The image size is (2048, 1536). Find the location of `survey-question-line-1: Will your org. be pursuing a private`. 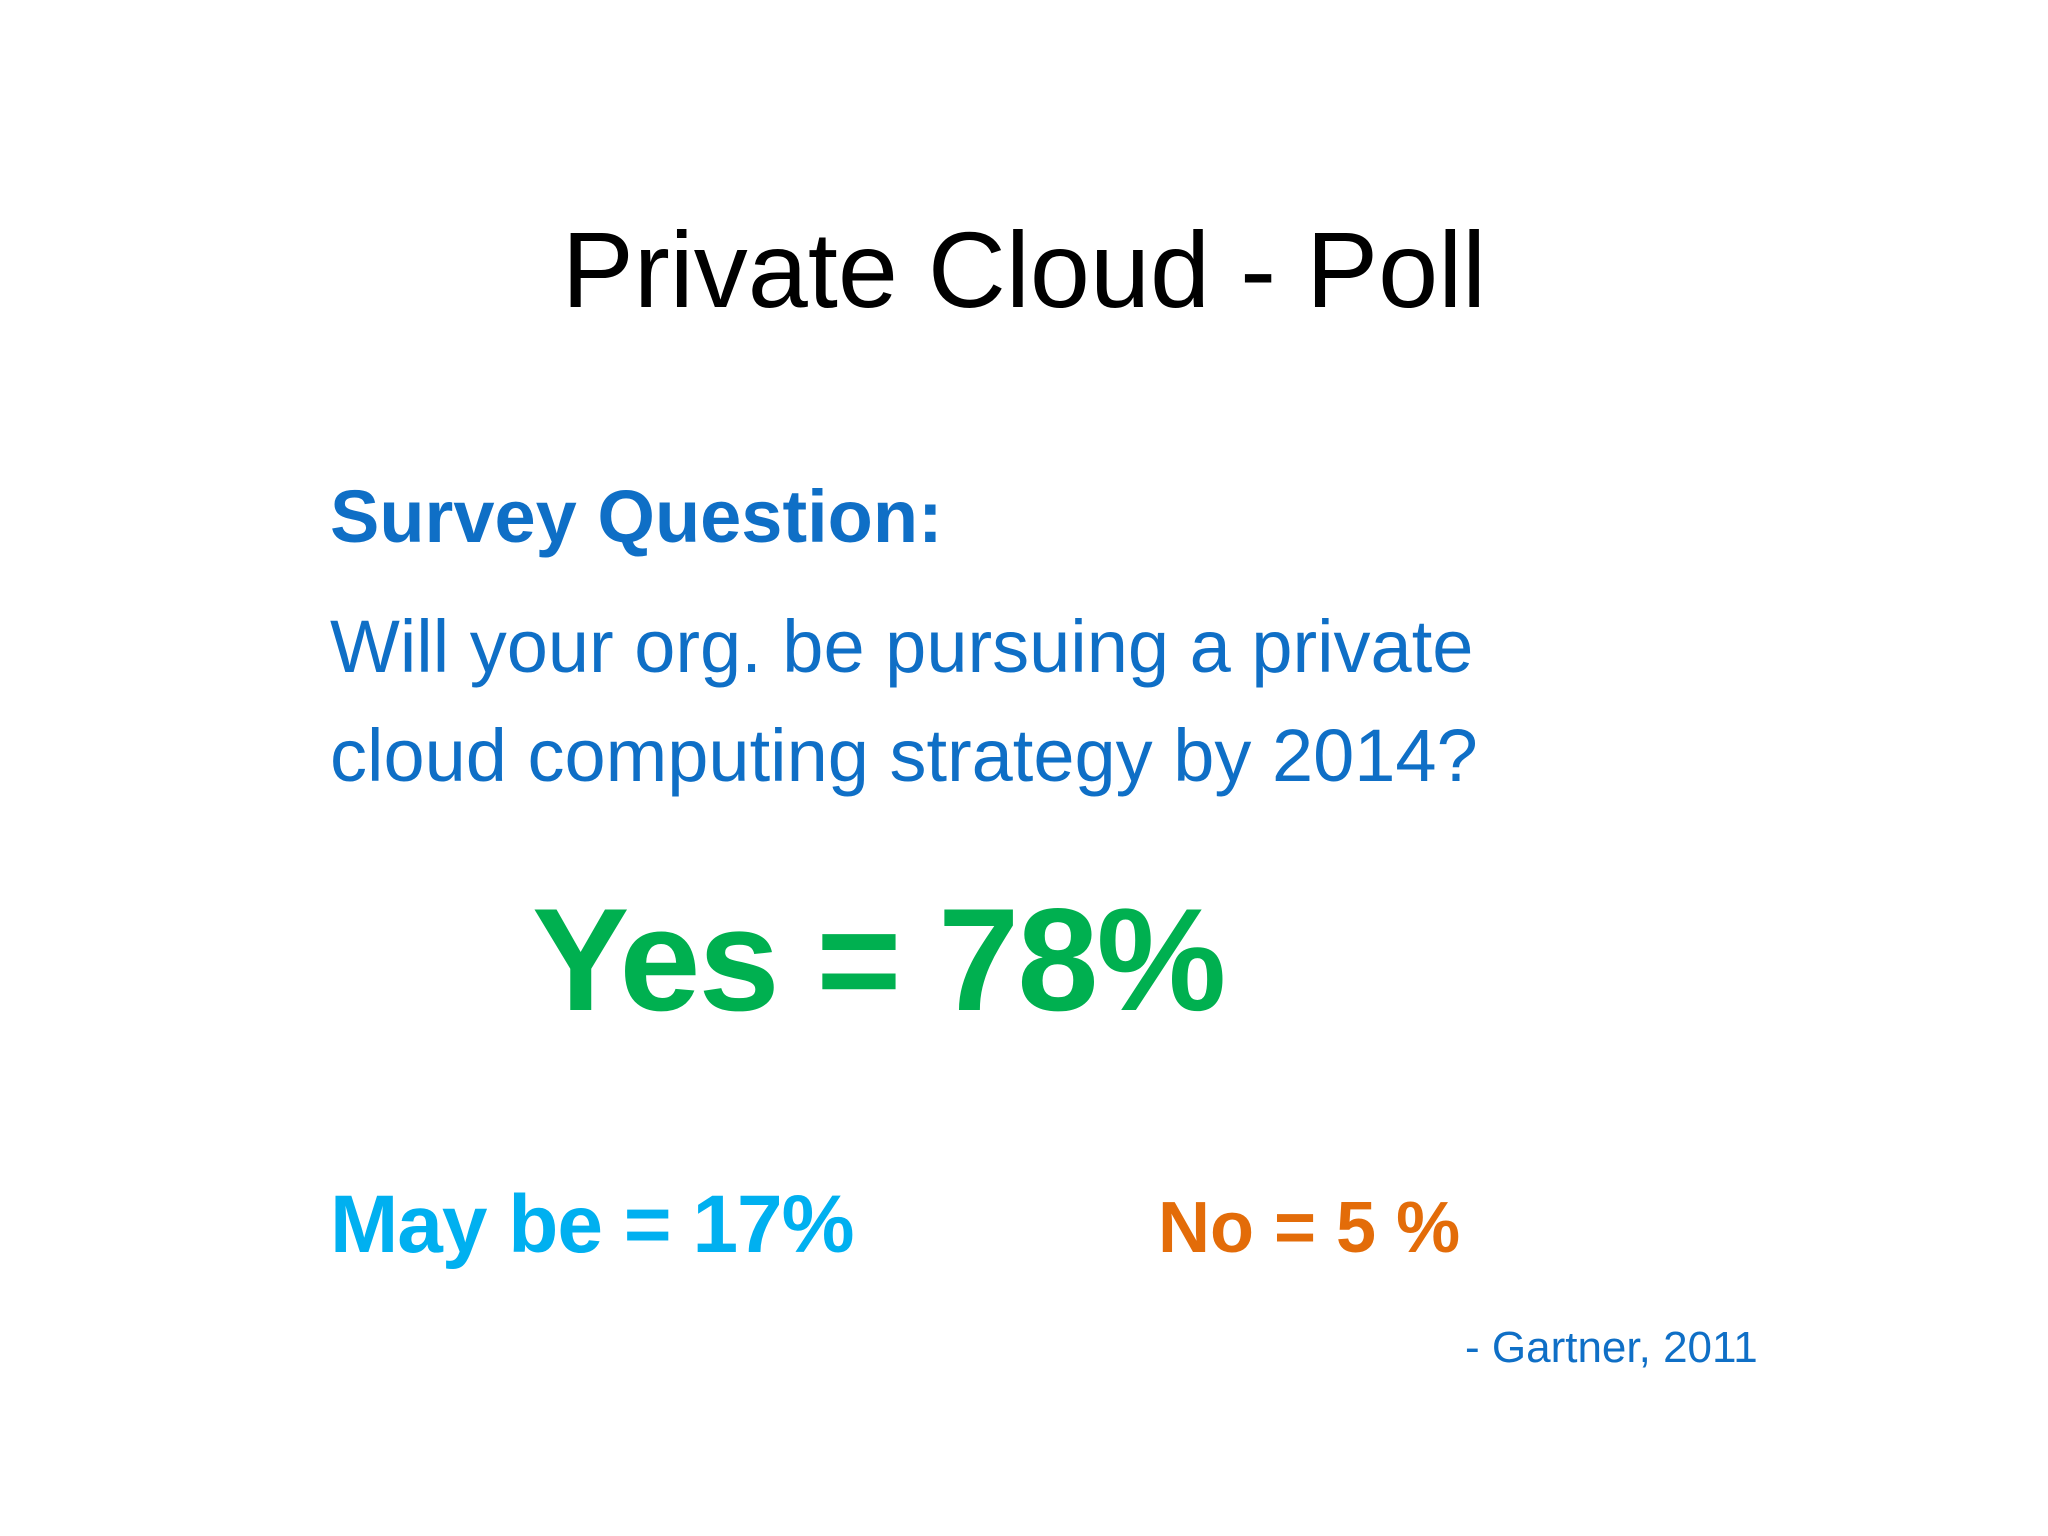

survey-question-line-1: Will your org. be pursuing a private is located at coordinates (902, 646).